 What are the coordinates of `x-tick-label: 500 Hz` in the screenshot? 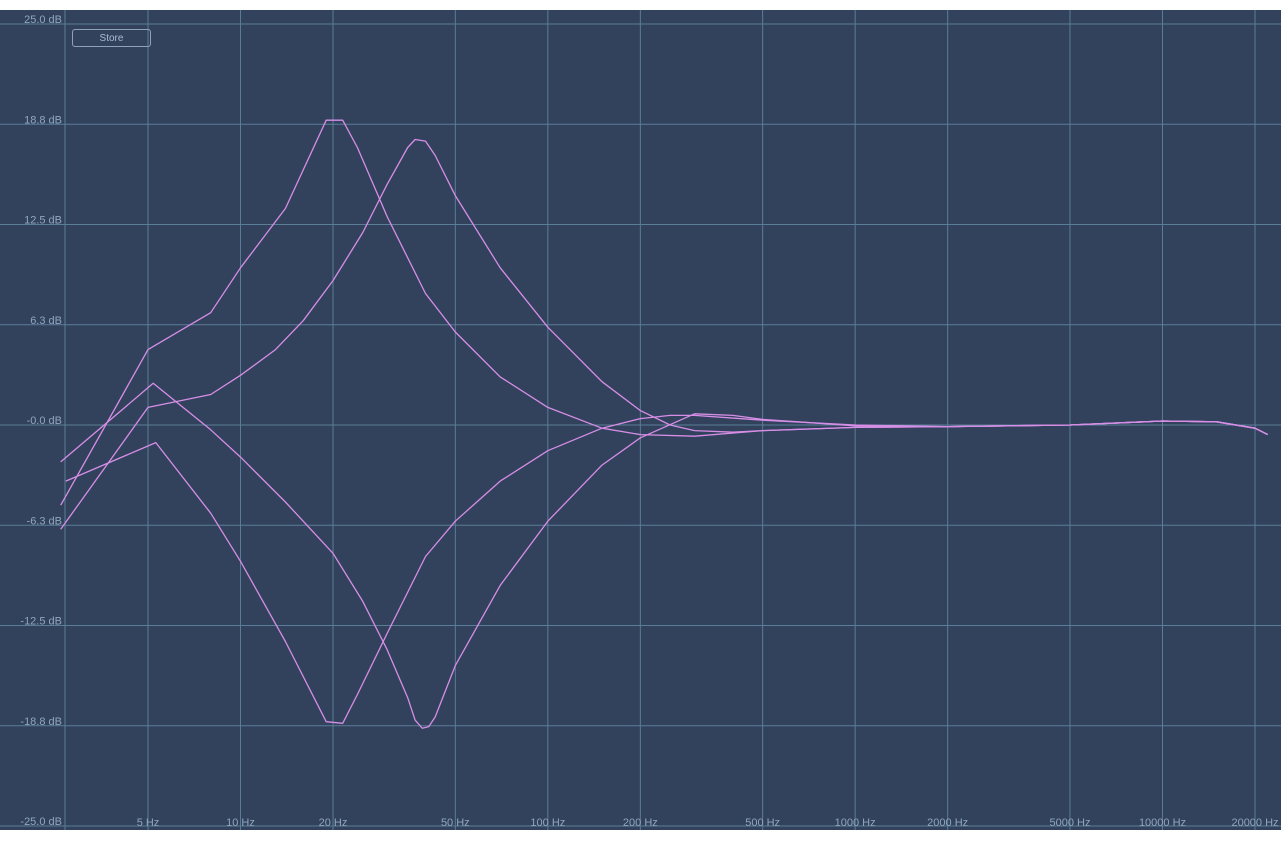 It's located at (762, 823).